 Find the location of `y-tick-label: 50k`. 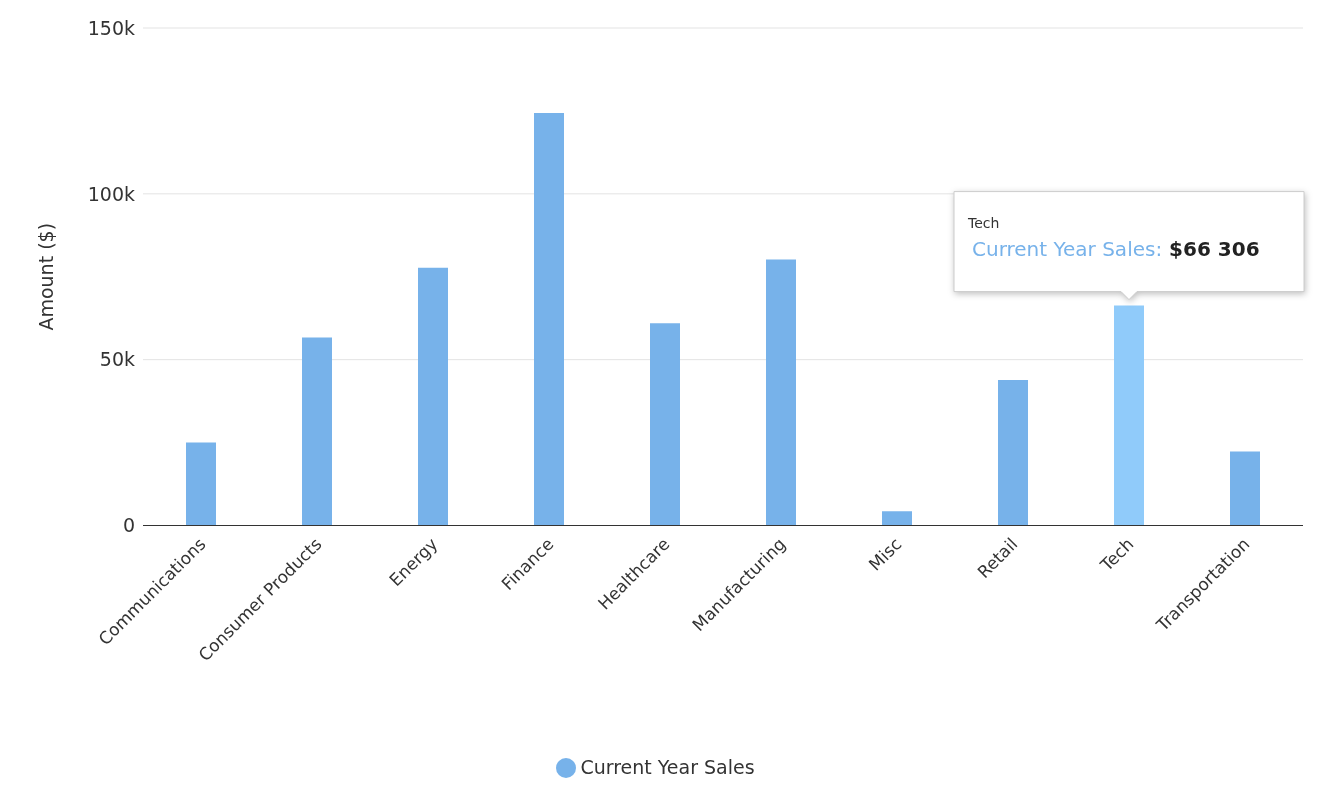

y-tick-label: 50k is located at coordinates (117, 359).